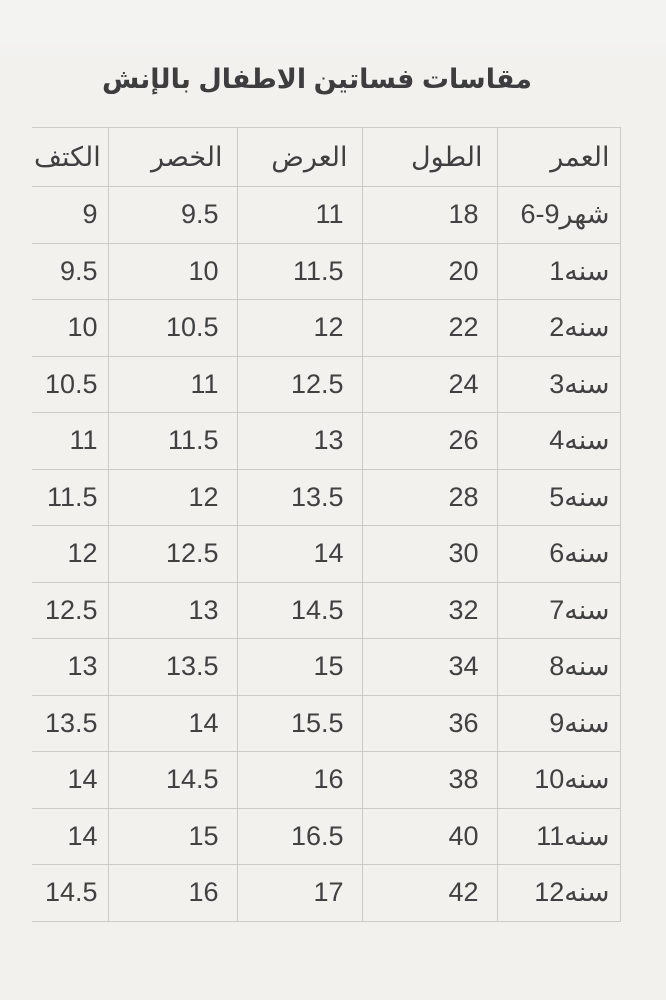 The image size is (666, 1000). I want to click on cell-age: 2سنه, so click(558, 328).